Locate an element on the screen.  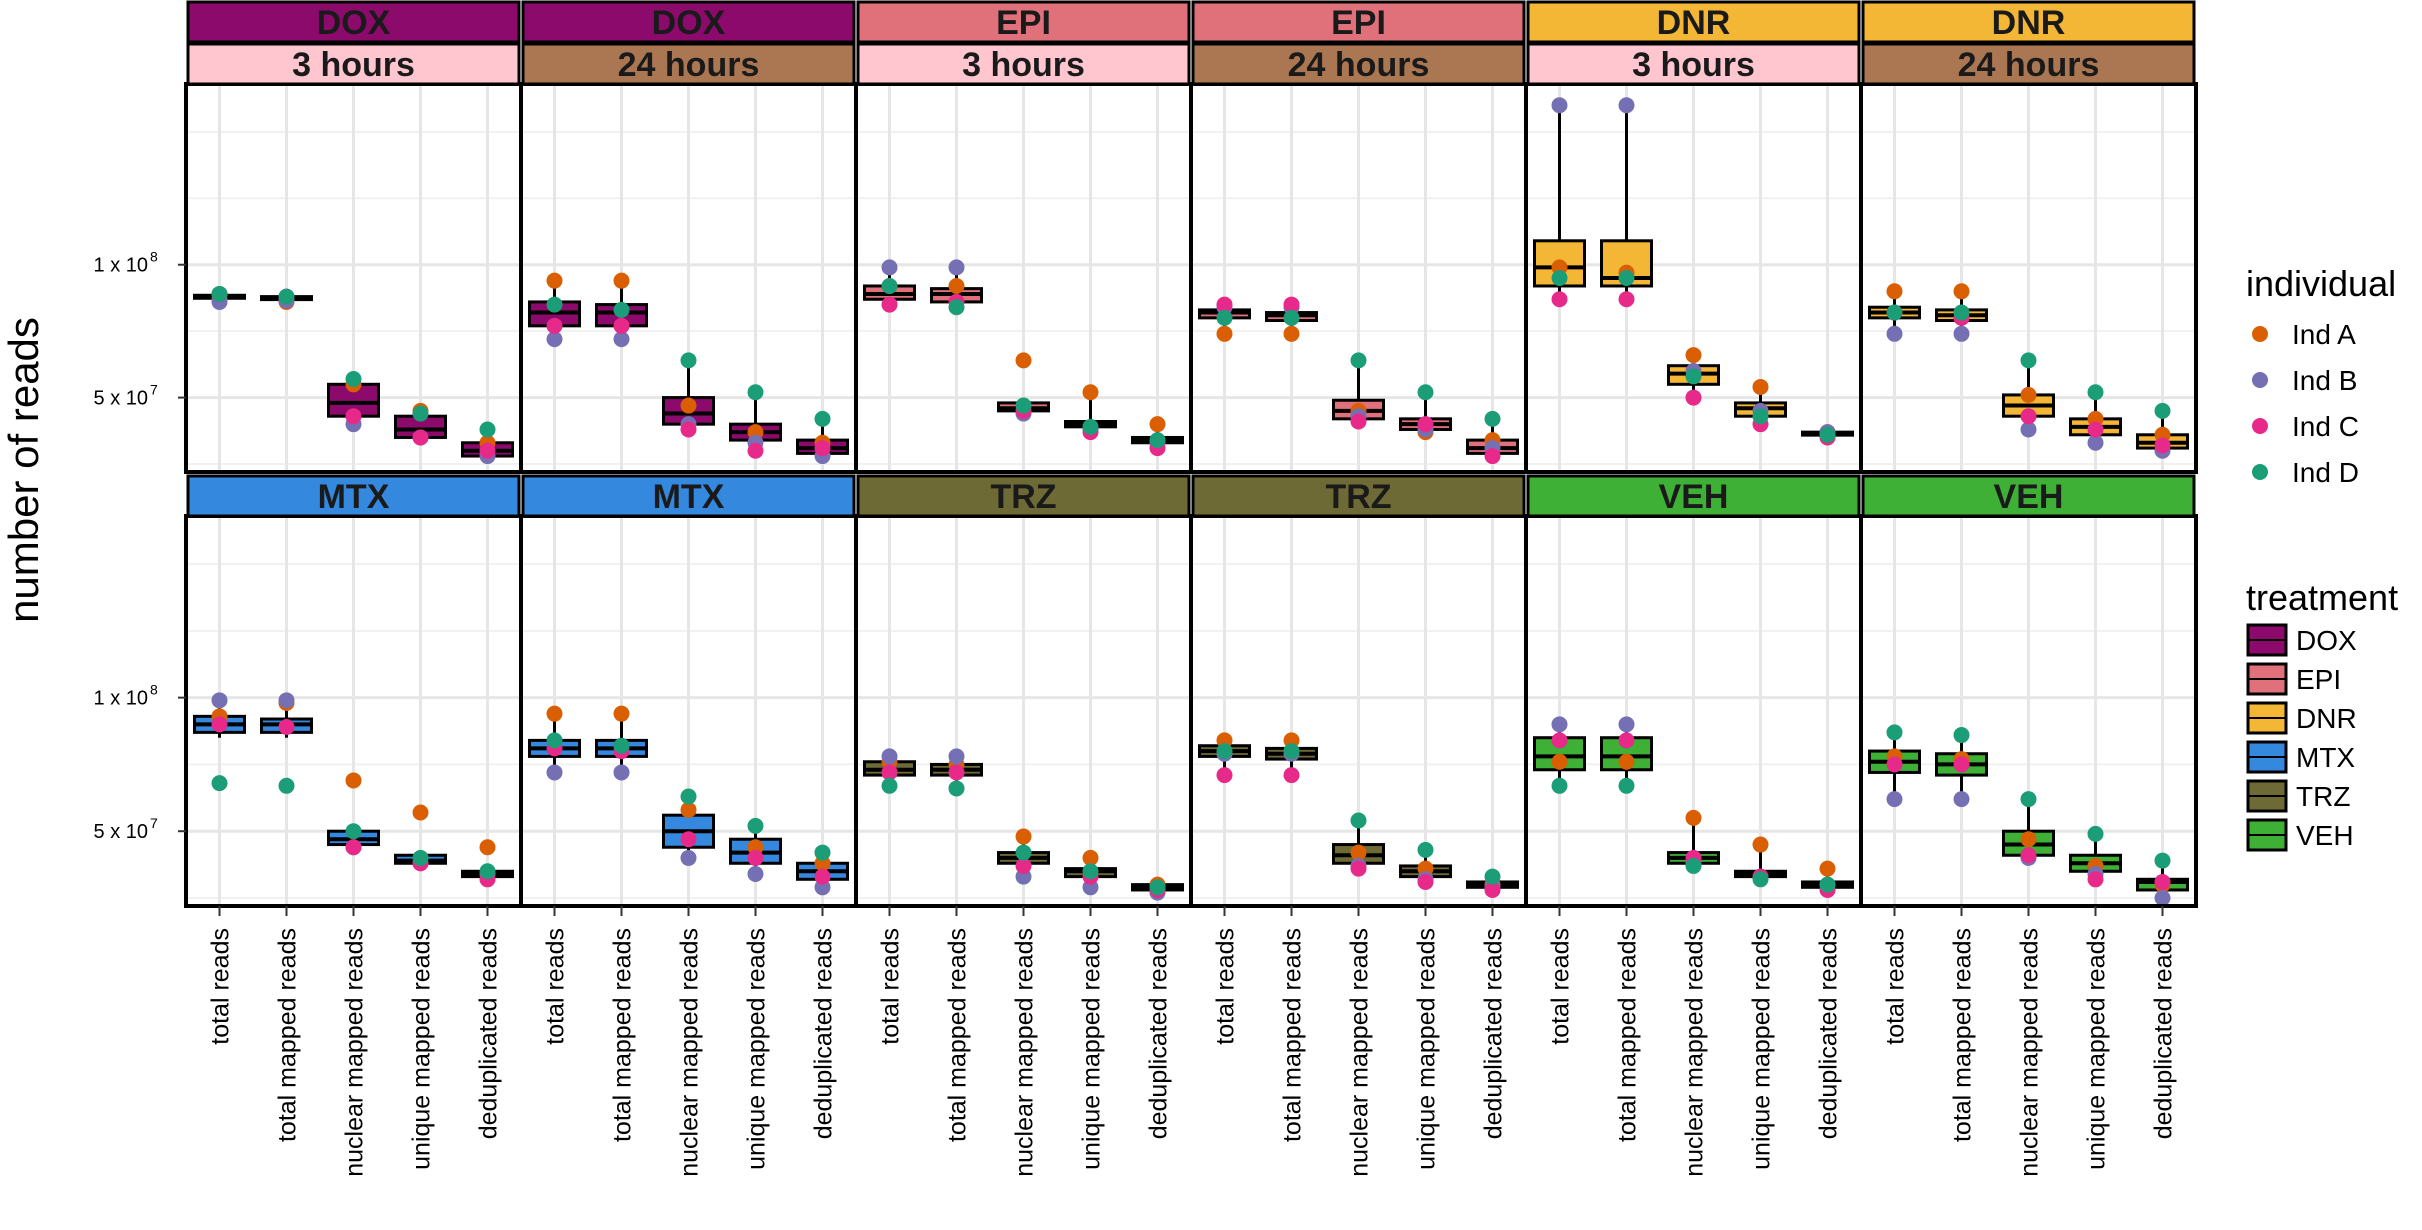
x-tick-label: nuclear mapped reads is located at coordinates (1025, 1052).